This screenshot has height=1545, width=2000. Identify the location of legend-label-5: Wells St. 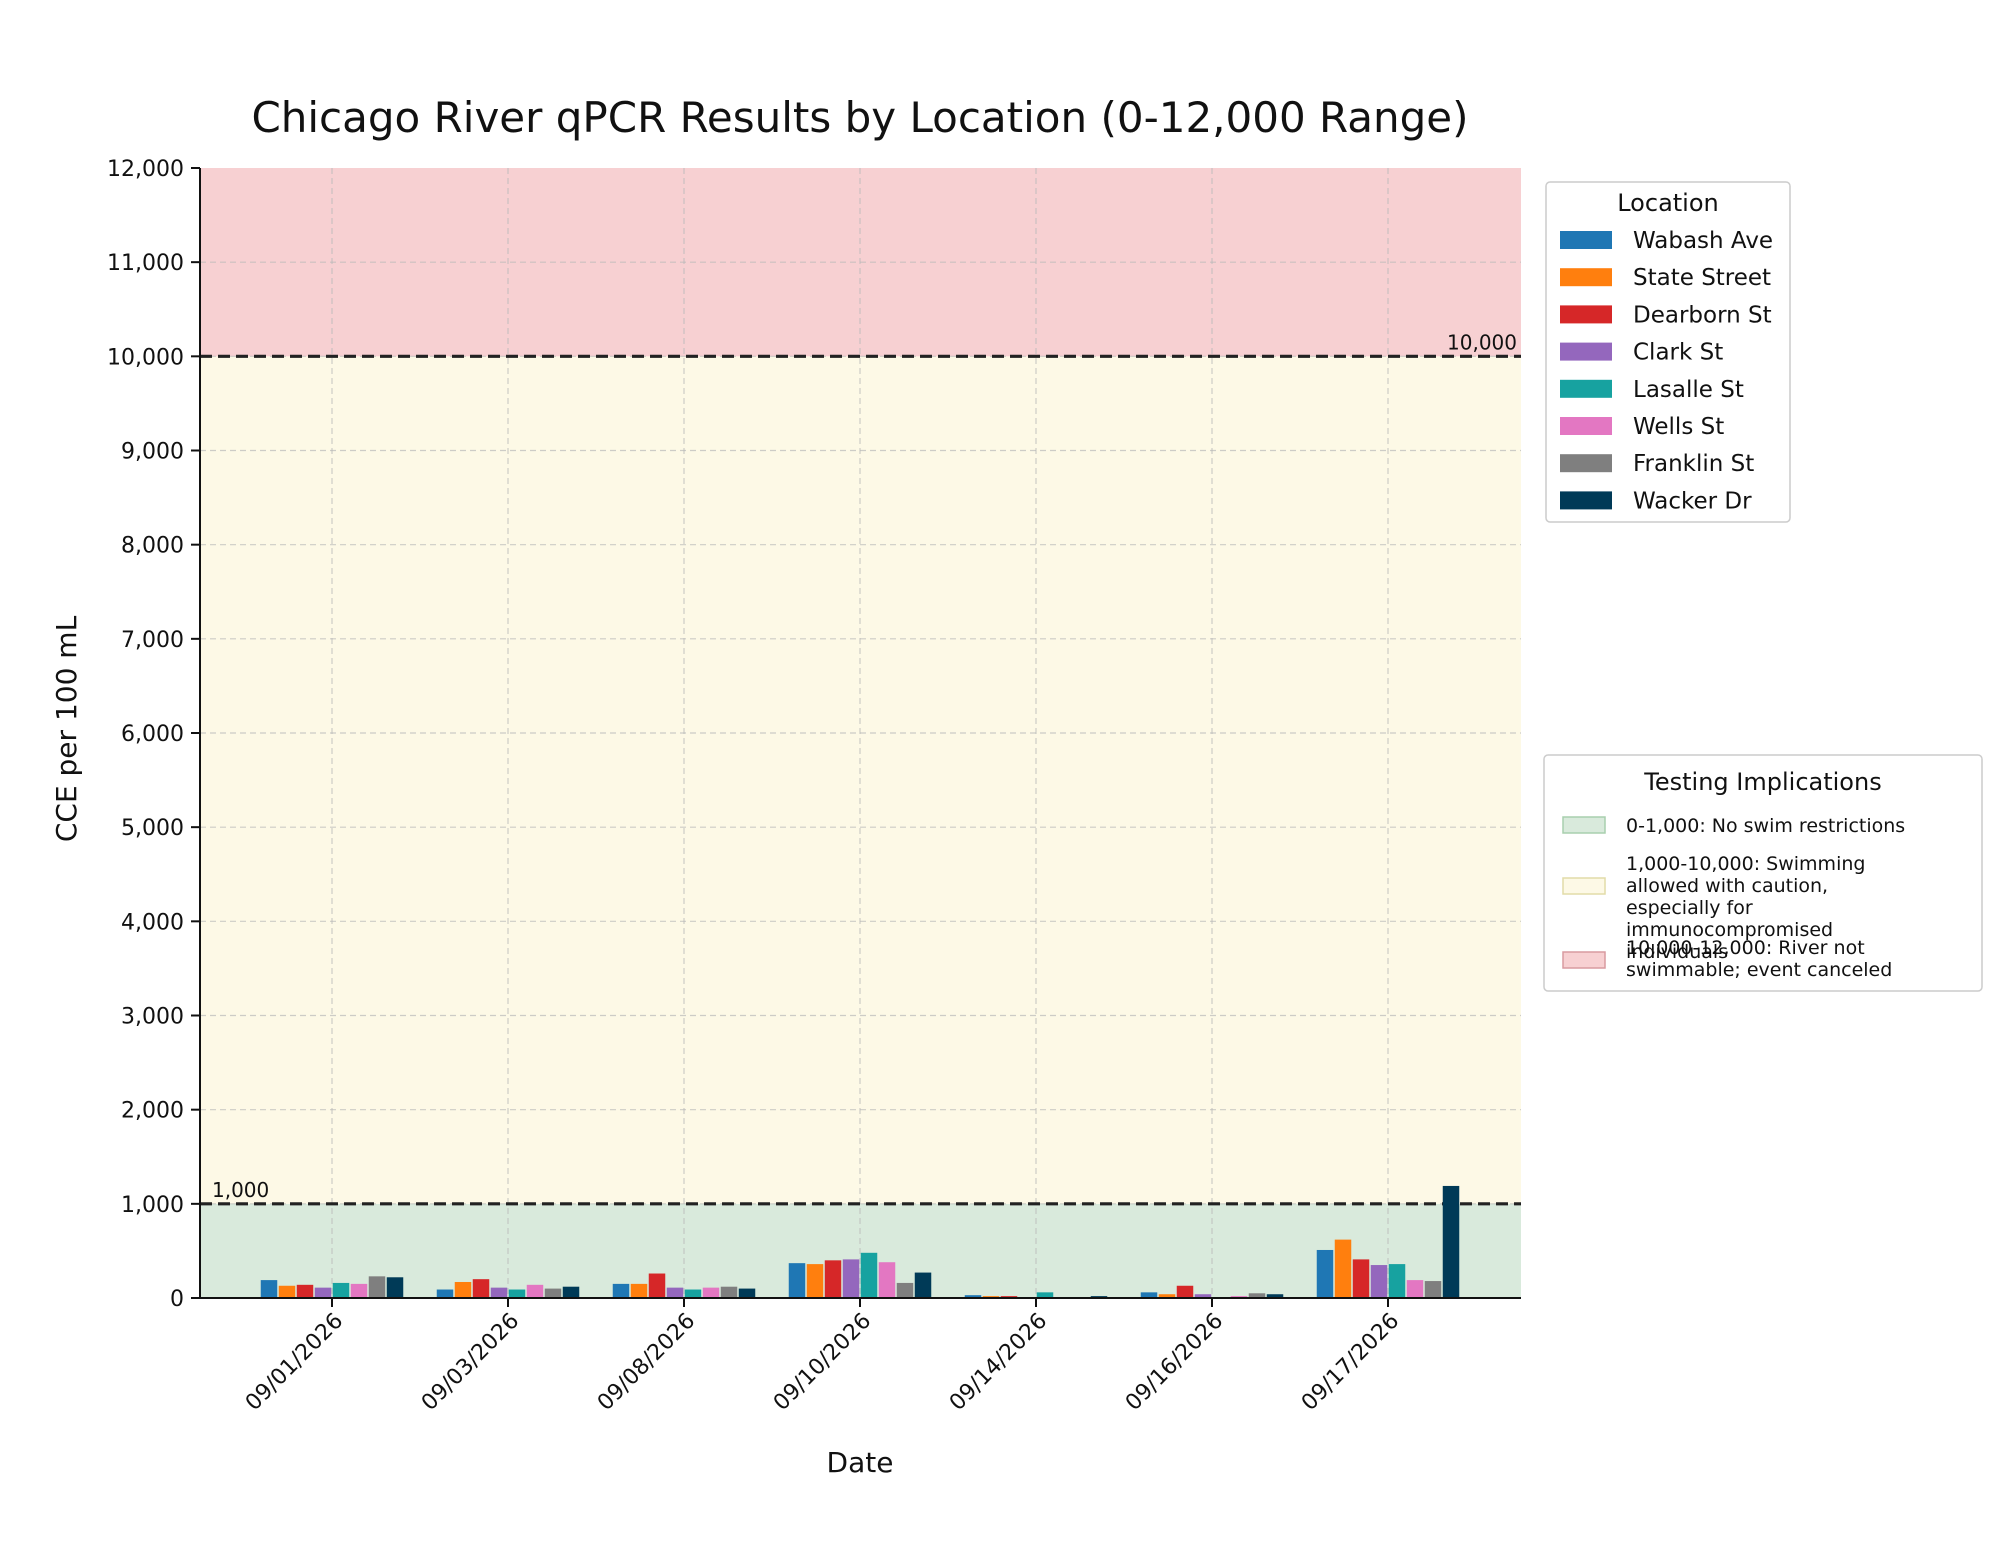
(1678, 427).